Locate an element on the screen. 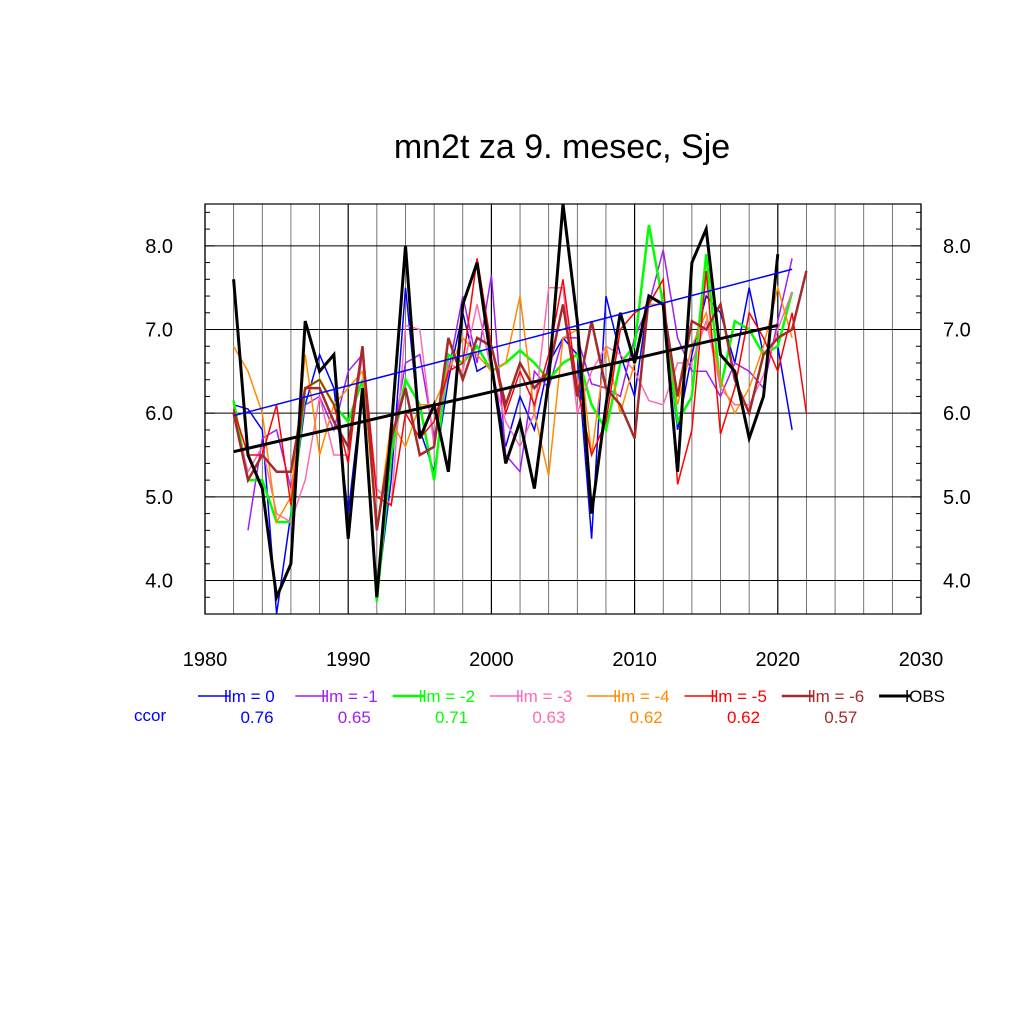 This screenshot has width=1024, height=1024. y-tick-label-right: 5.0 is located at coordinates (957, 498).